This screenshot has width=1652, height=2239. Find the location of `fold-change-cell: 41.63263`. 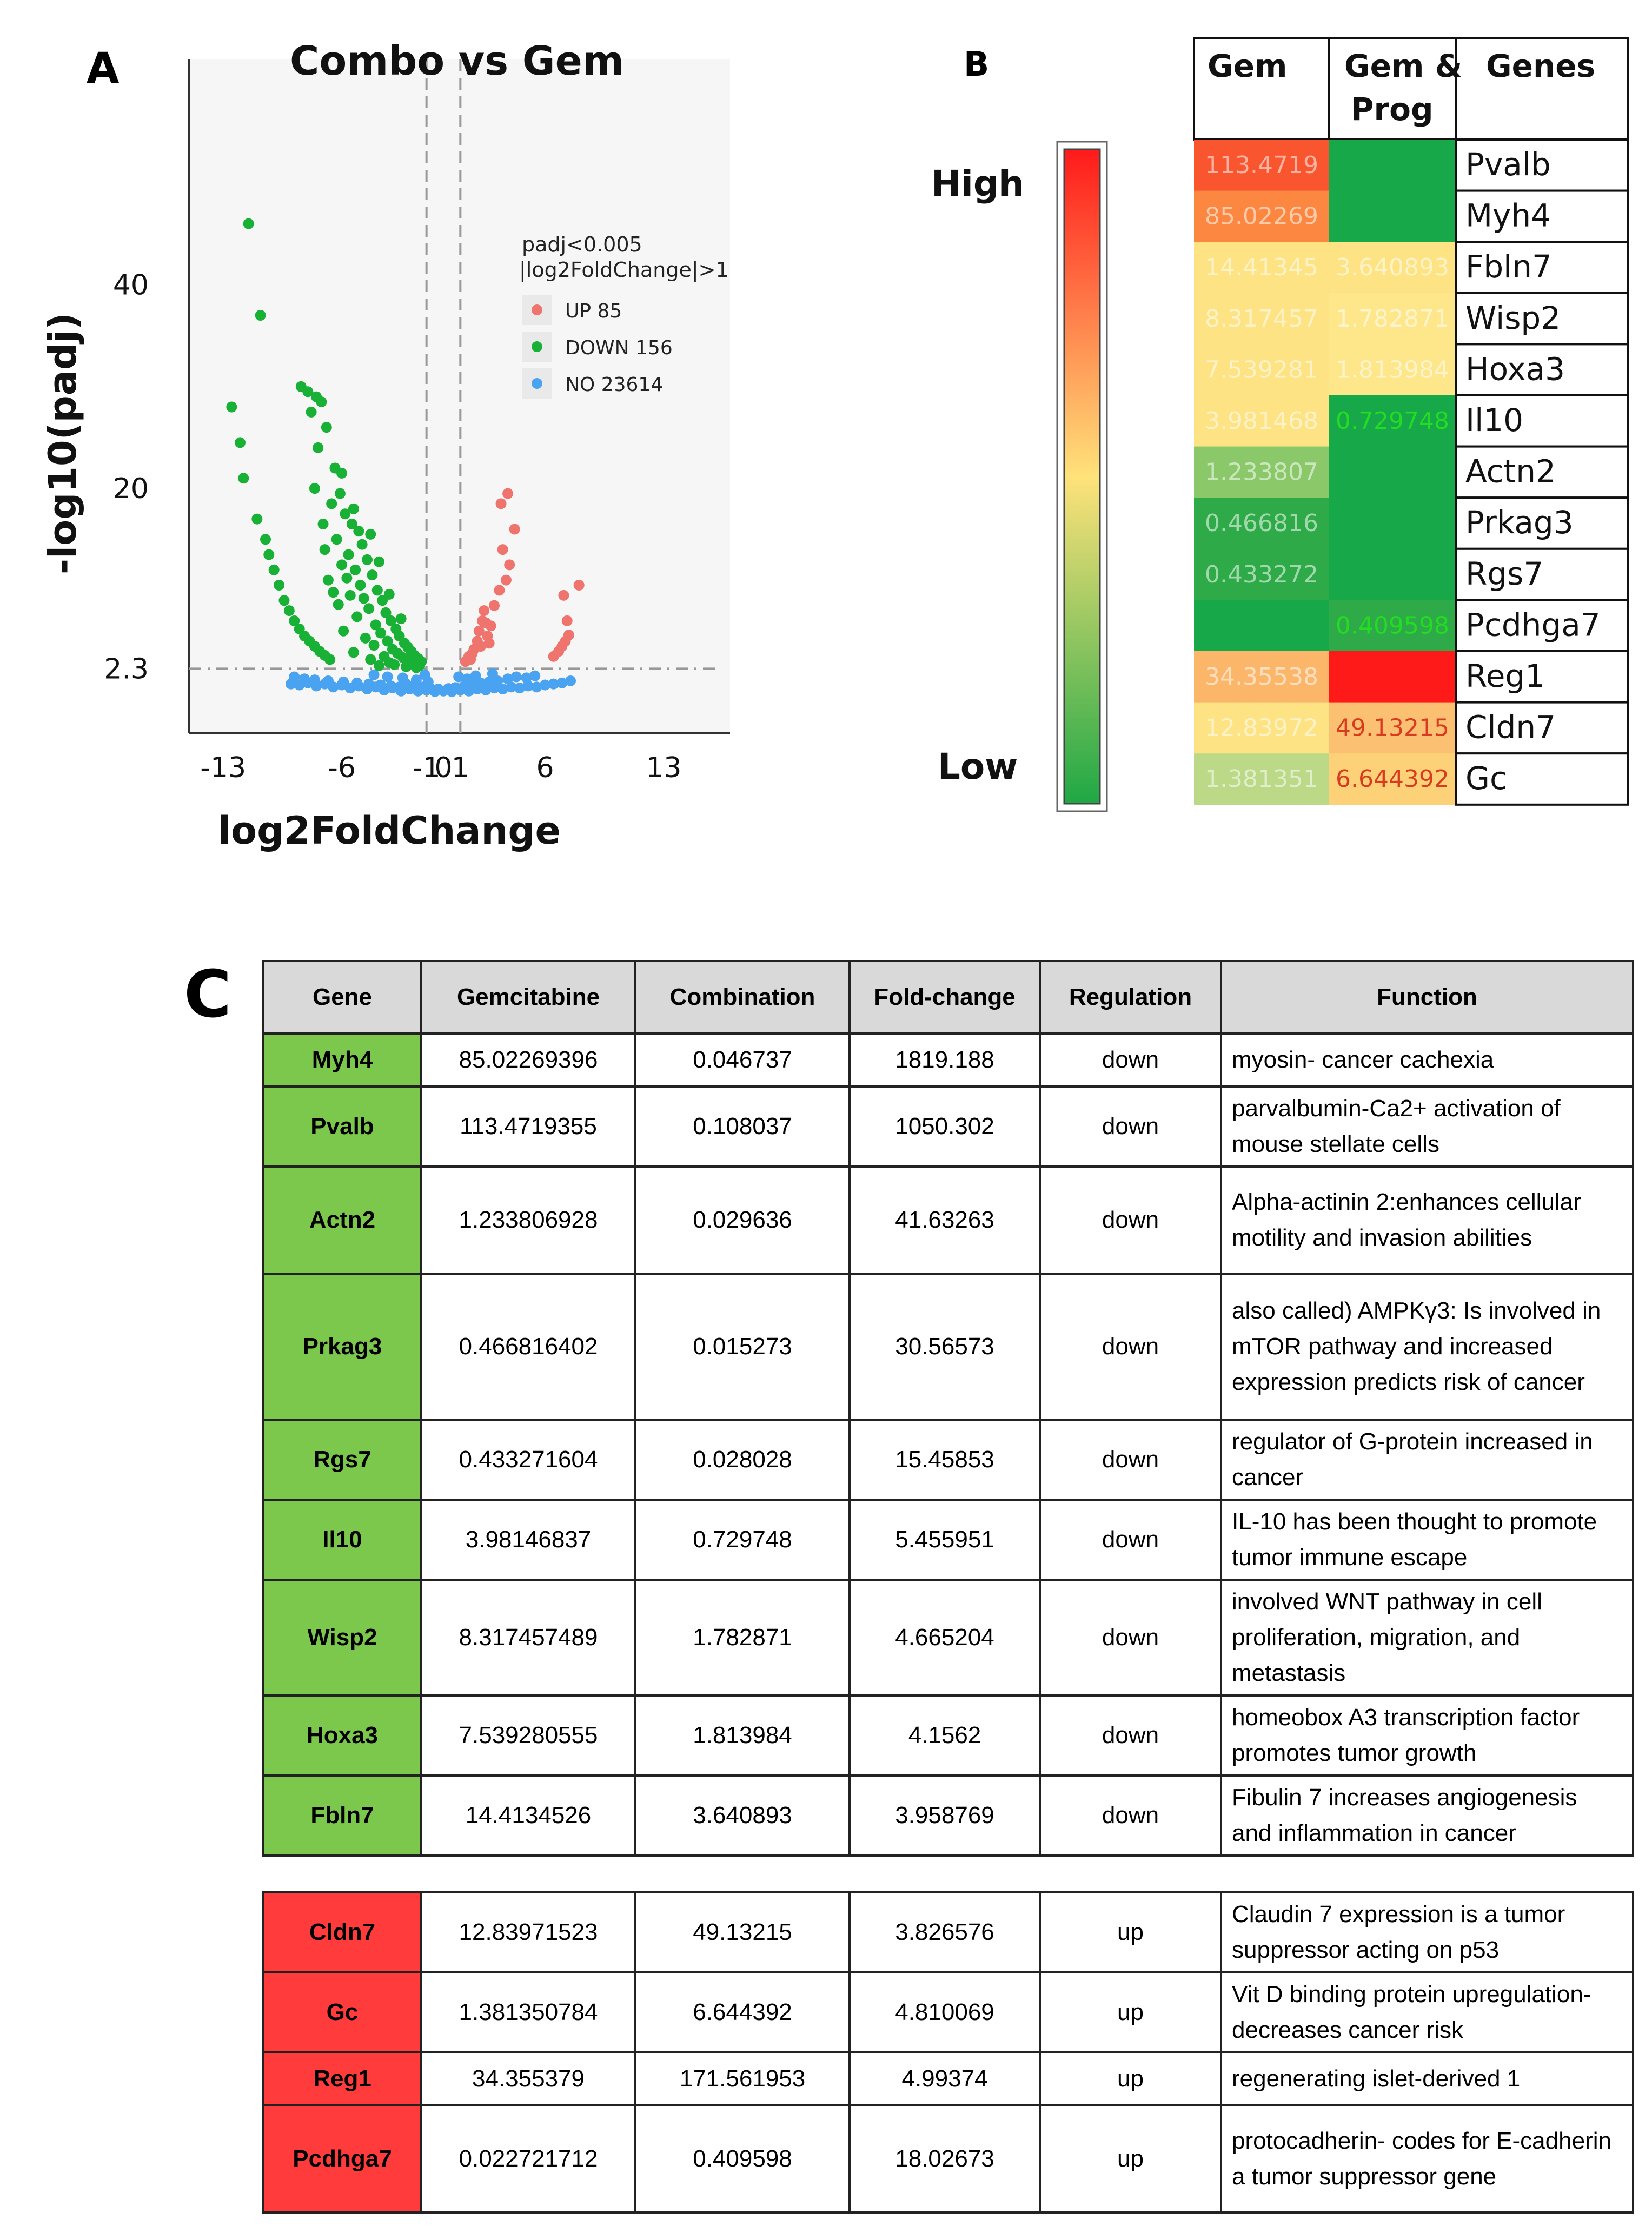

fold-change-cell: 41.63263 is located at coordinates (944, 1220).